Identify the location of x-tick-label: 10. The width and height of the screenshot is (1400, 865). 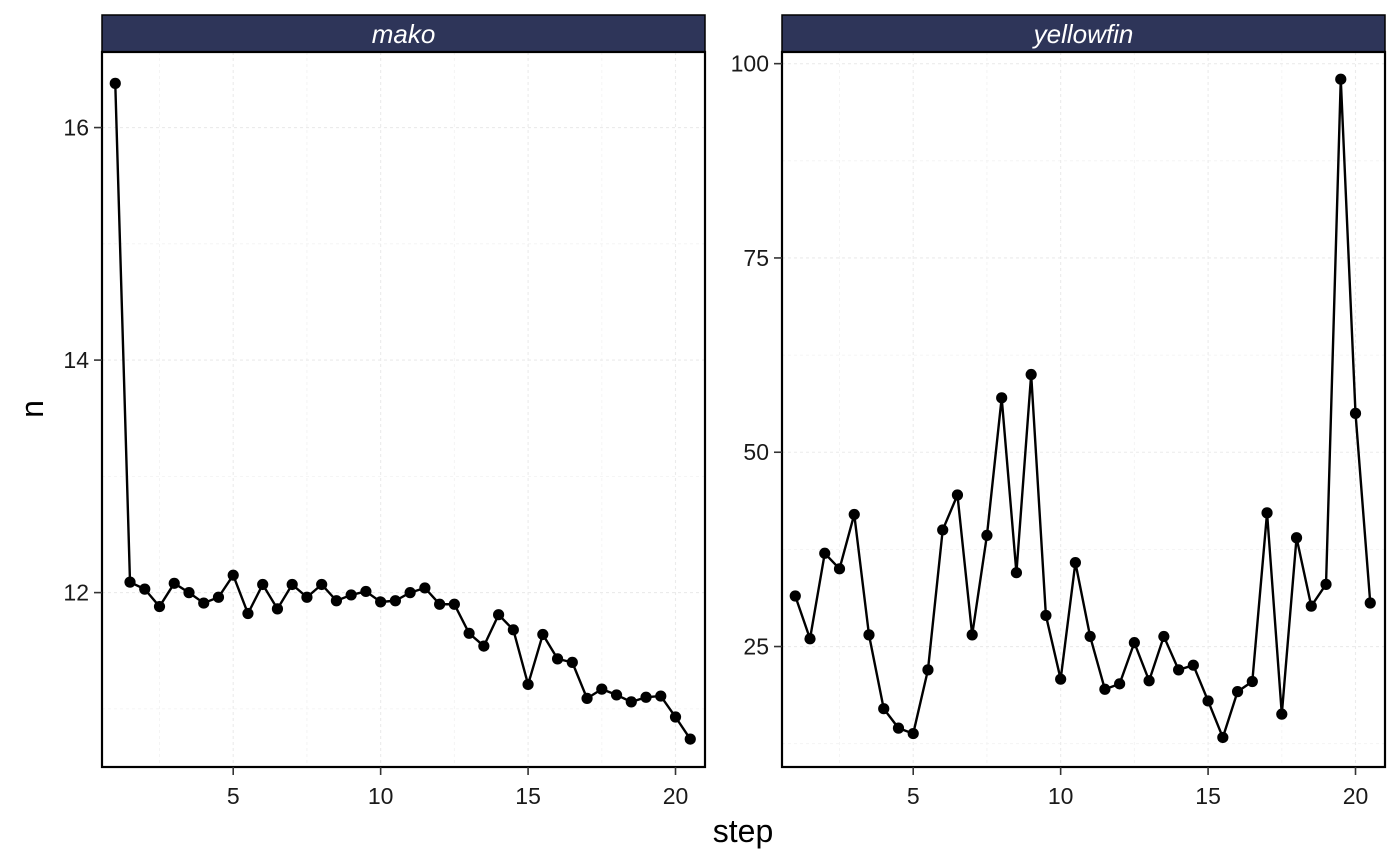
(381, 796).